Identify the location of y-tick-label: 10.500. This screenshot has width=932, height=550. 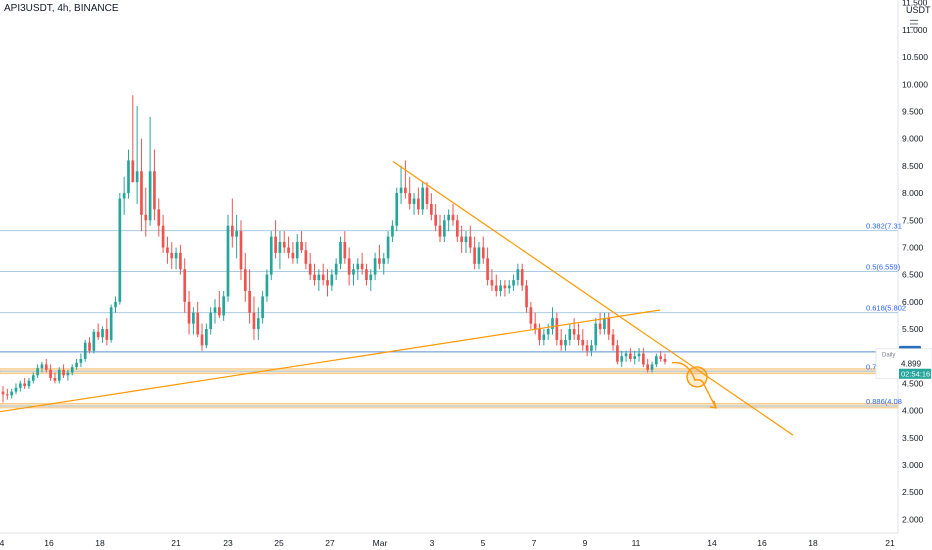
(915, 57).